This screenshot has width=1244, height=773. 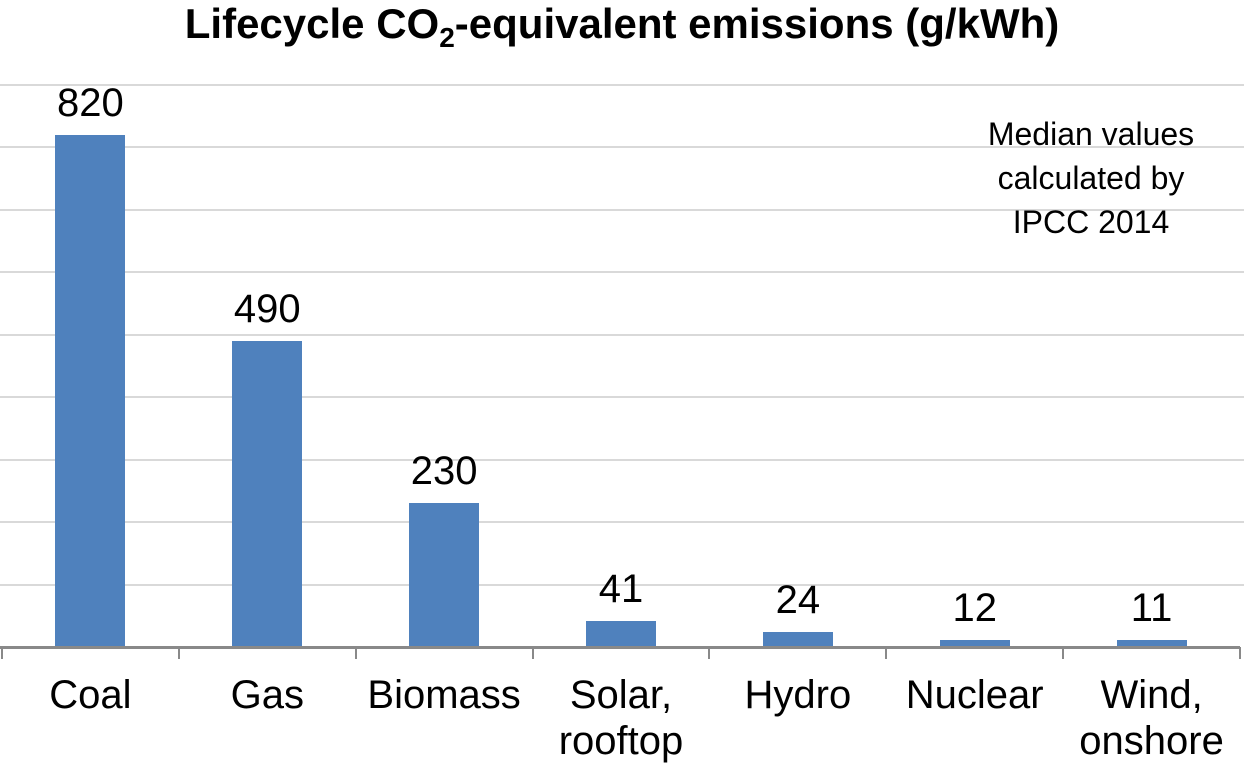 I want to click on value-label-gas: 490, so click(x=267, y=309).